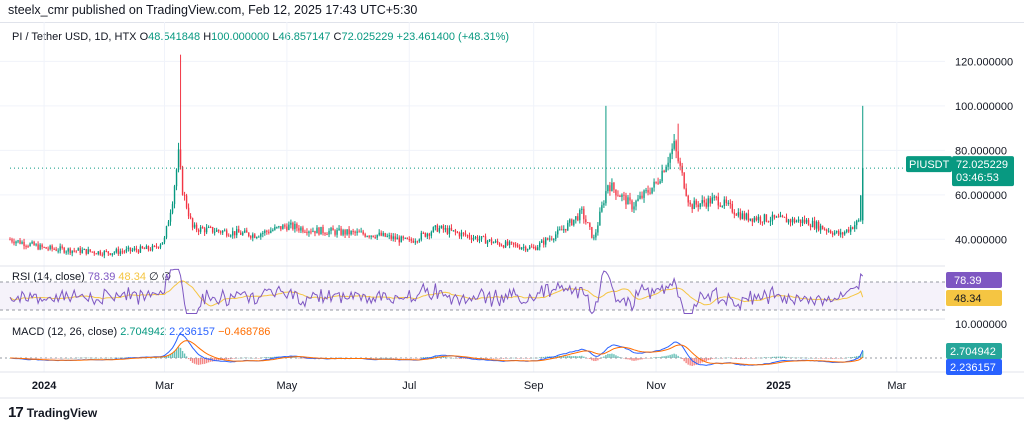 This screenshot has width=1024, height=428. What do you see at coordinates (74, 37) in the screenshot?
I see `symbol-title: PI / Tether USD, 1D, HTX` at bounding box center [74, 37].